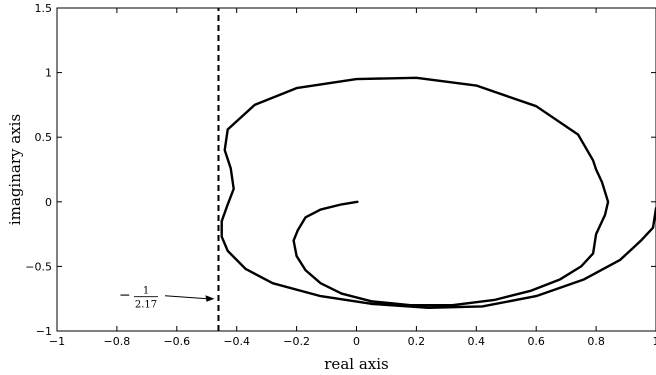  Describe the element at coordinates (236, 341) in the screenshot. I see `x-tick-label: −0.4` at that location.